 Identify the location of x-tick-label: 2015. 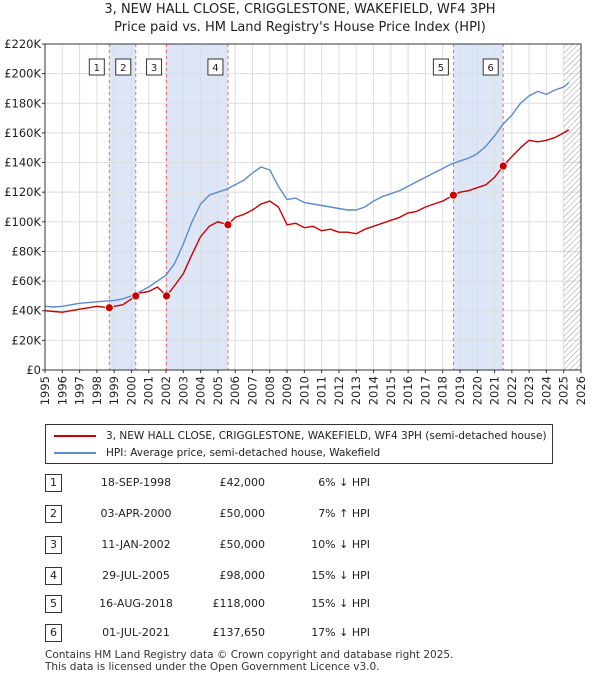
(391, 390).